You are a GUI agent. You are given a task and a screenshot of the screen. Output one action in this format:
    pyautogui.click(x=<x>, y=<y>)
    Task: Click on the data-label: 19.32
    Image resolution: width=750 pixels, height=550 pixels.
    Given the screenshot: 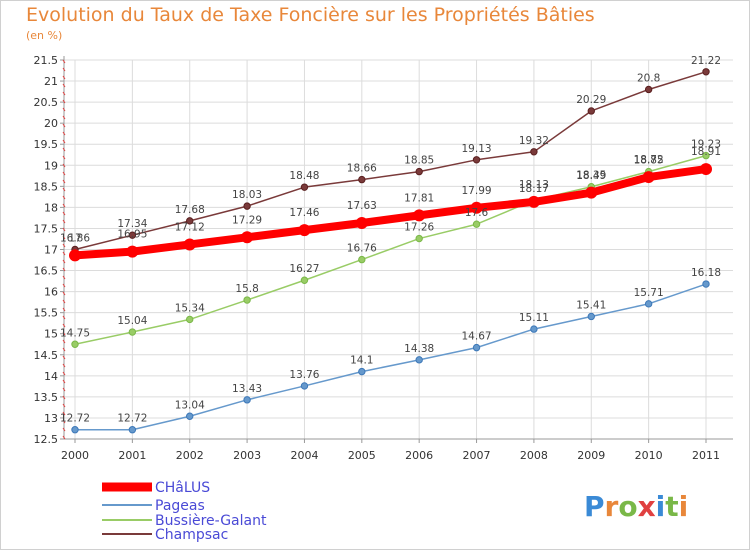 What is the action you would take?
    pyautogui.click(x=534, y=141)
    